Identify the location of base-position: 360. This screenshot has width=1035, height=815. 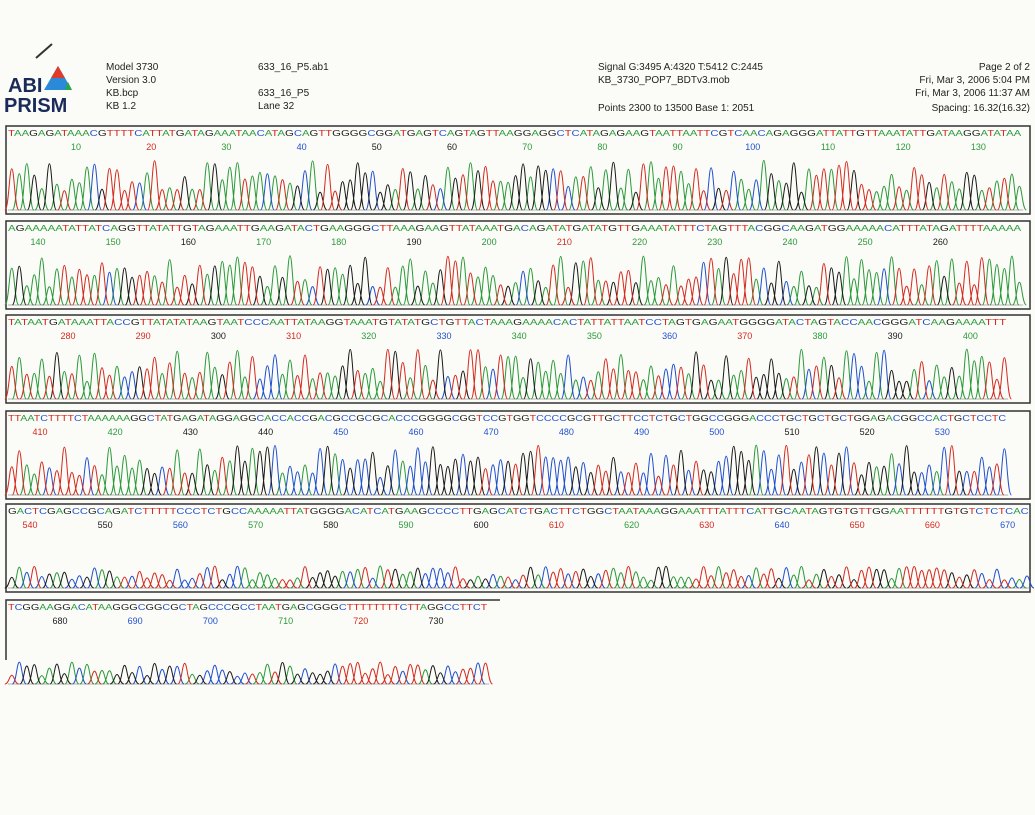
(669, 336).